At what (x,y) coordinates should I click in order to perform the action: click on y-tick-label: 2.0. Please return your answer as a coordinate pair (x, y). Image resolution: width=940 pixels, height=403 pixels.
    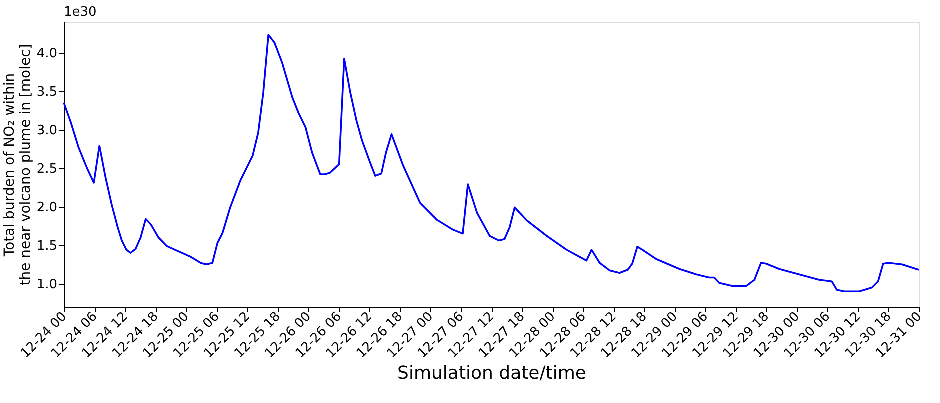
    Looking at the image, I should click on (47, 208).